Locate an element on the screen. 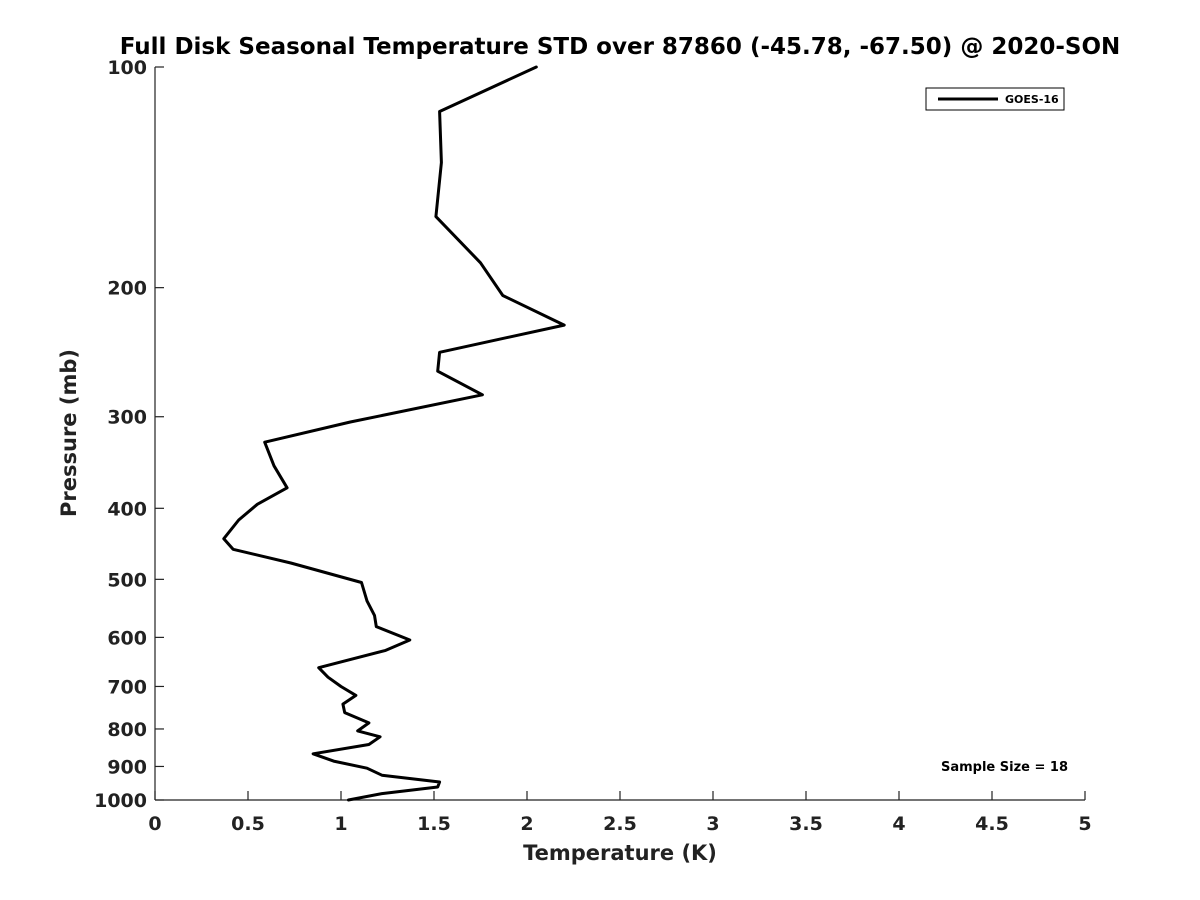  y-tick-label: 400 is located at coordinates (127, 509).